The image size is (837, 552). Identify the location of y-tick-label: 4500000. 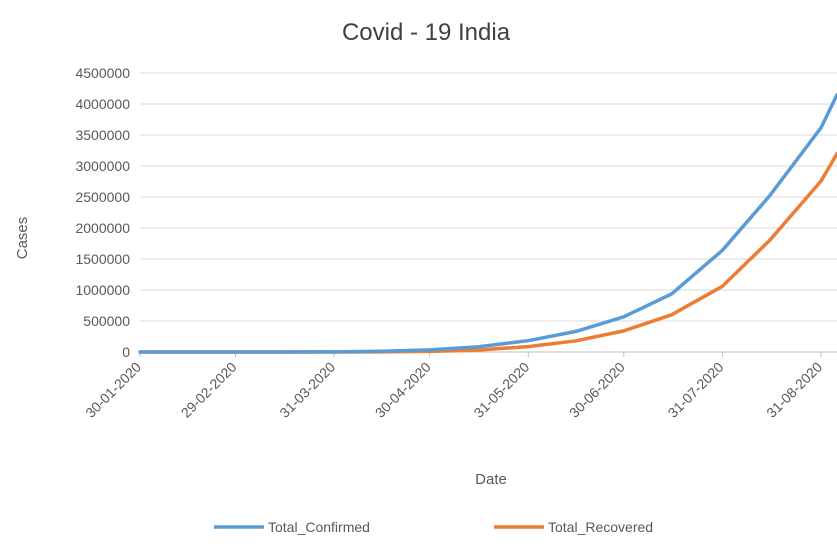
(102, 73).